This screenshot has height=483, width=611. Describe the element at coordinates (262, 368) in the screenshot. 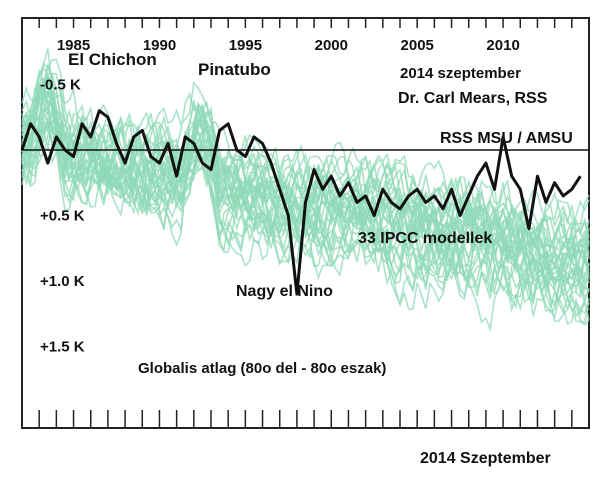

I see `region-label: Globalis atlag (80o del - 80o eszak)` at that location.